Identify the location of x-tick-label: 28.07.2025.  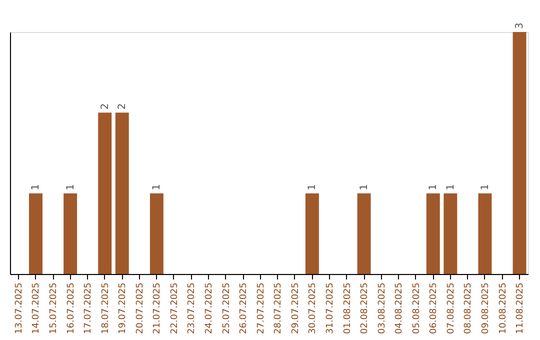
(279, 308).